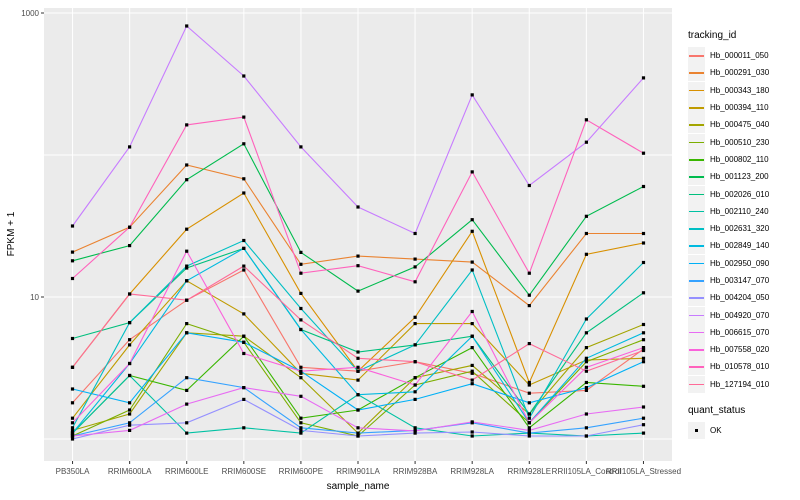 The width and height of the screenshot is (800, 500). I want to click on legend-item: Hb_004204_050, so click(744, 298).